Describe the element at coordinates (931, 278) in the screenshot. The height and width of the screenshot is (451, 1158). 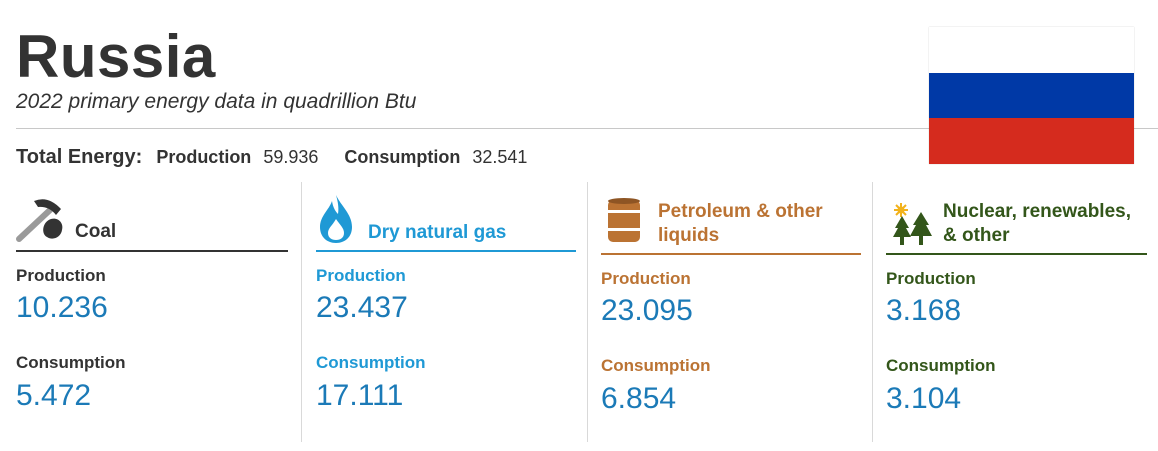
I see `renewables-production-label: Production` at that location.